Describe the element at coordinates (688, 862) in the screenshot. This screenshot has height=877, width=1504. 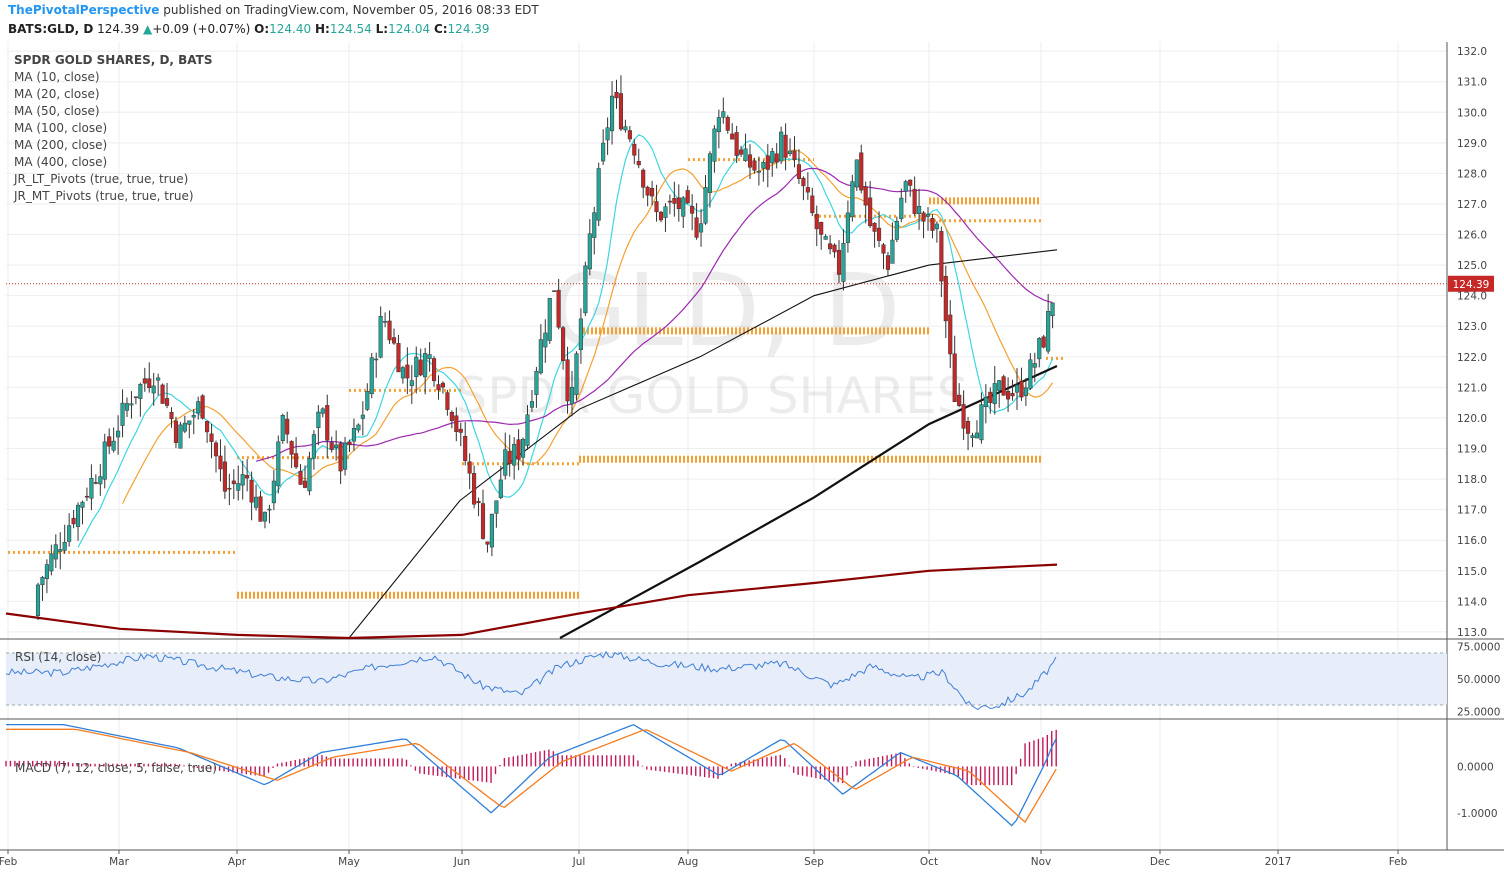
I see `time-tick-label: Aug` at that location.